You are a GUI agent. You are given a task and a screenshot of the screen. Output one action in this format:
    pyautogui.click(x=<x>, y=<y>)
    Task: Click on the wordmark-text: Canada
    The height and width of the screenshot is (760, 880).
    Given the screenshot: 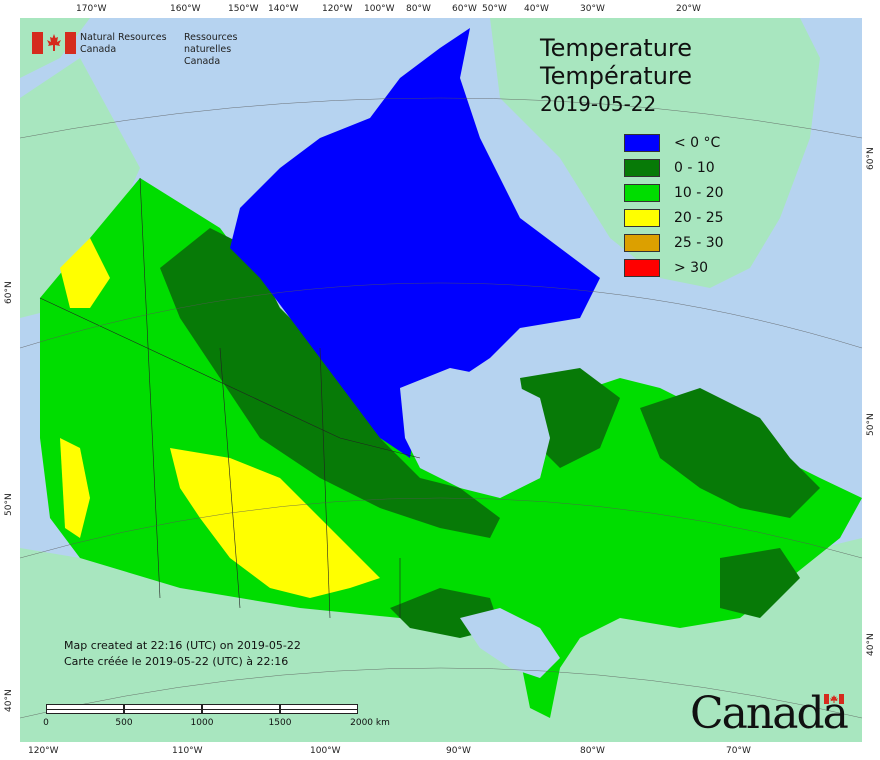 What is the action you would take?
    pyautogui.click(x=769, y=713)
    